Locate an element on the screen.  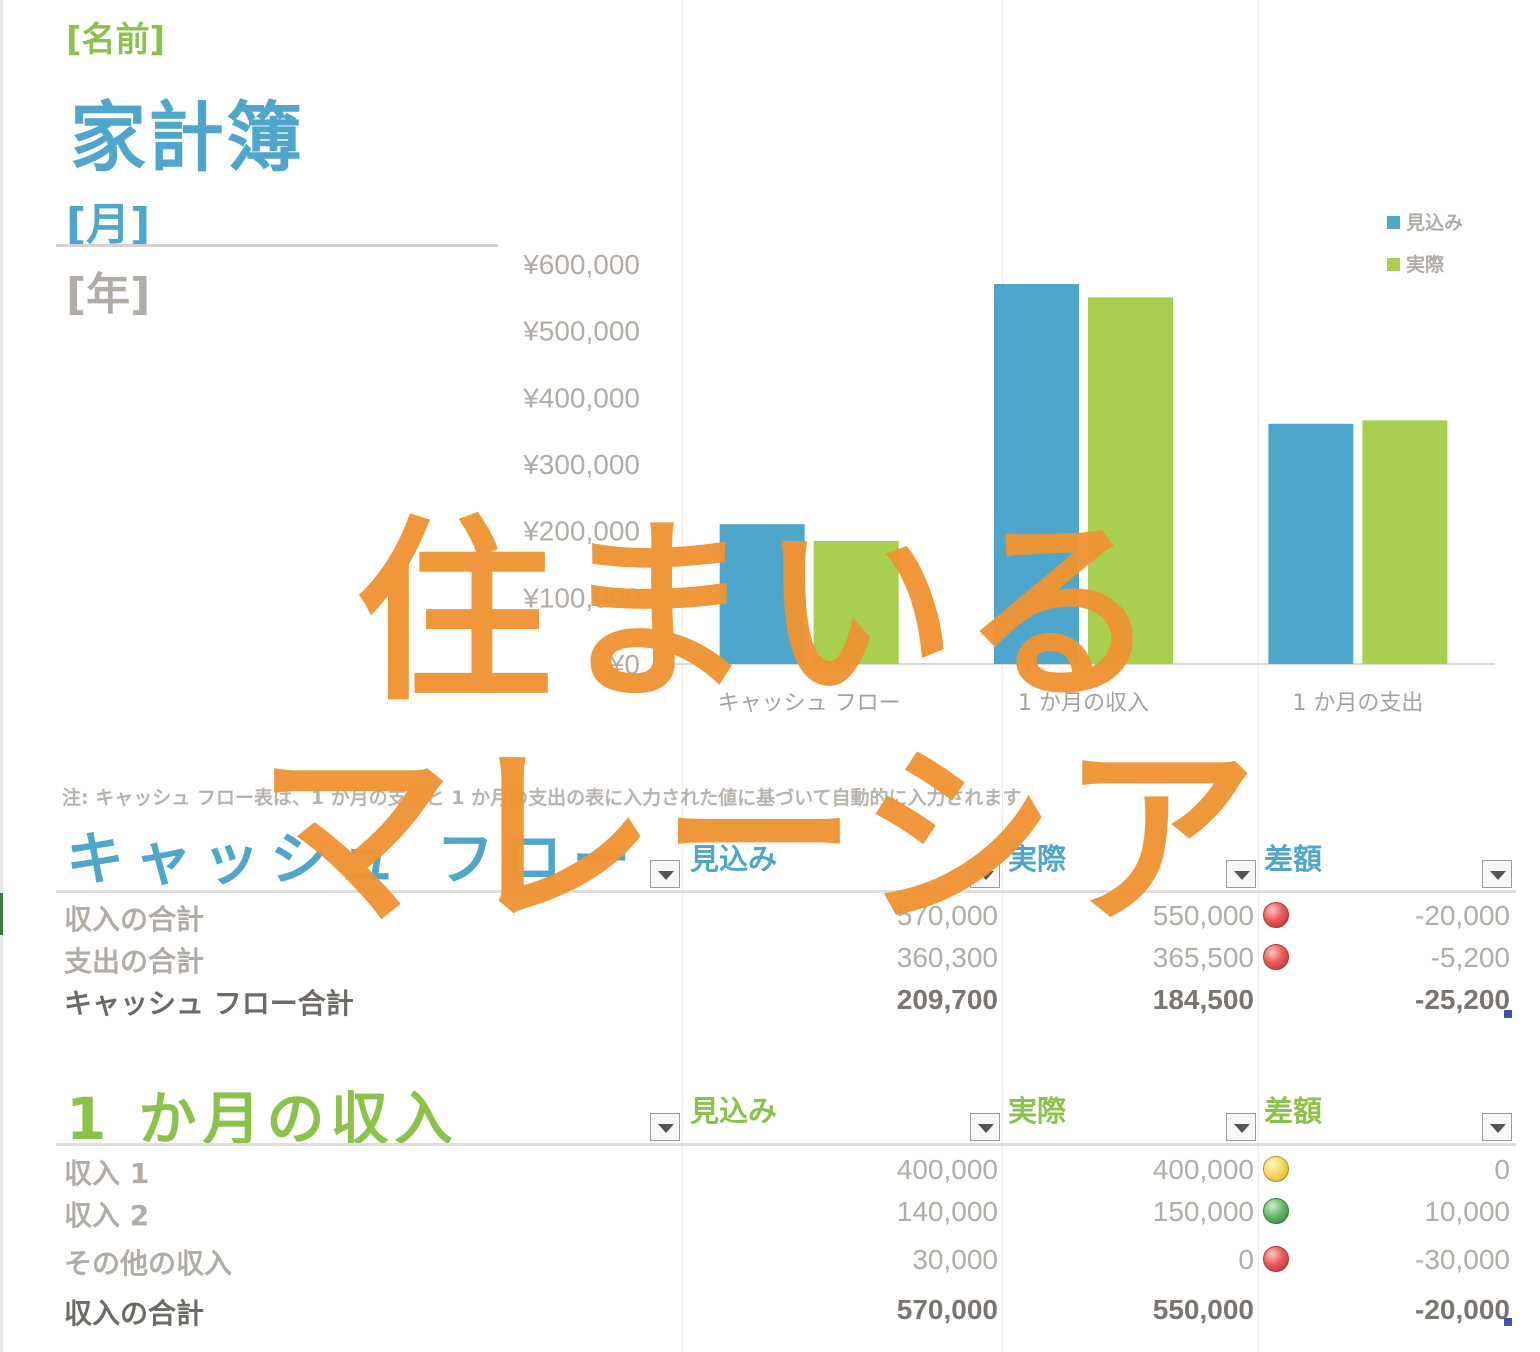
table-total-label: 収入の合計 is located at coordinates (134, 1313).